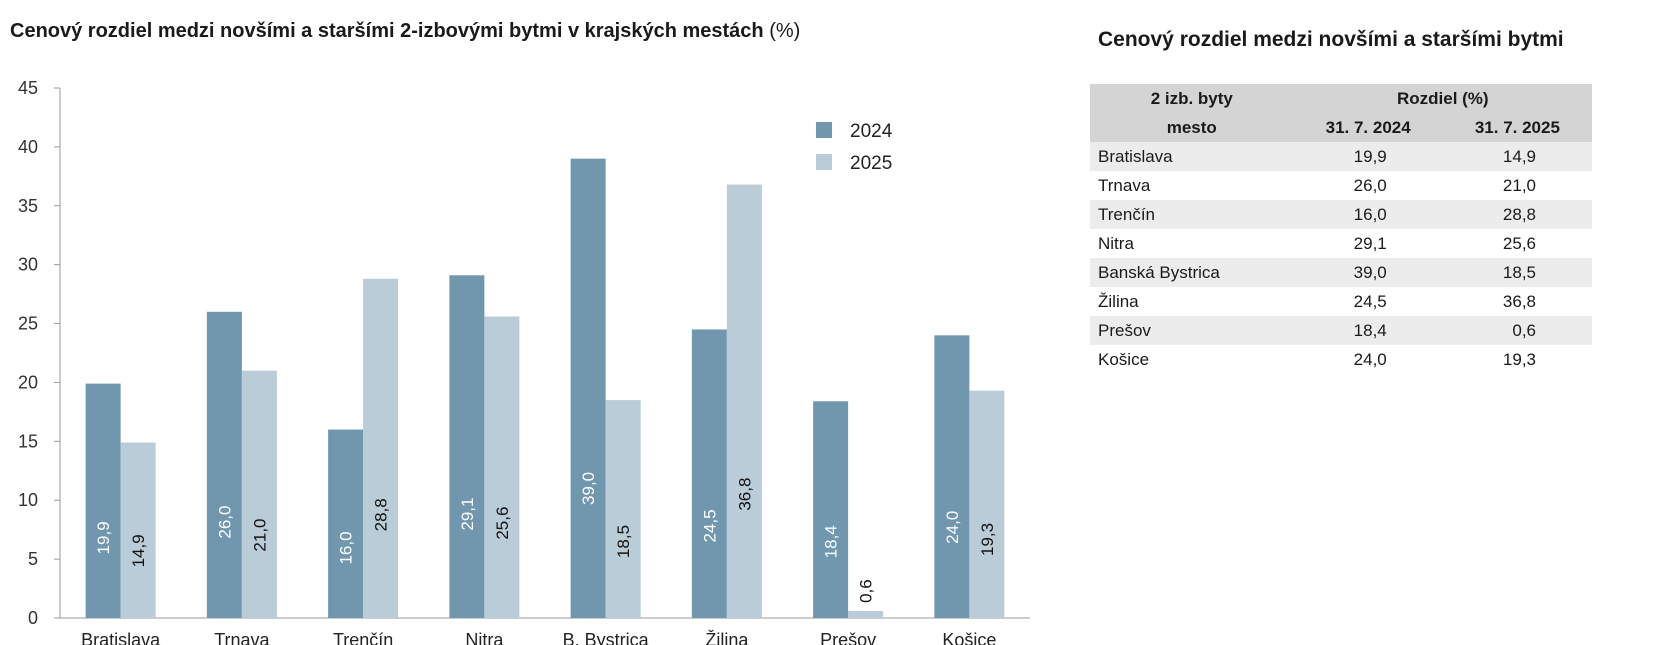  What do you see at coordinates (1519, 185) in the screenshot?
I see `table-cell-2025: 21,0` at bounding box center [1519, 185].